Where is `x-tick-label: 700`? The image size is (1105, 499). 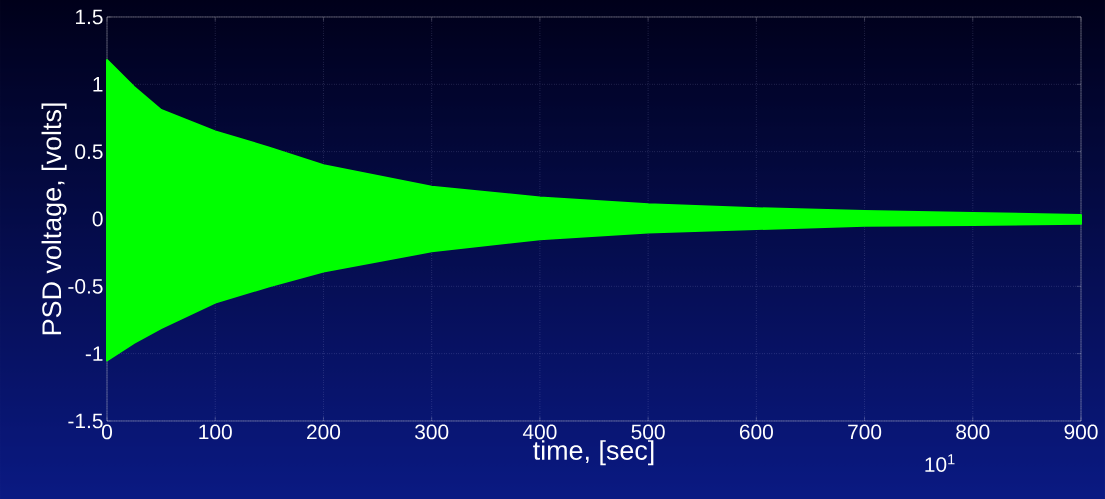 x-tick-label: 700 is located at coordinates (865, 432).